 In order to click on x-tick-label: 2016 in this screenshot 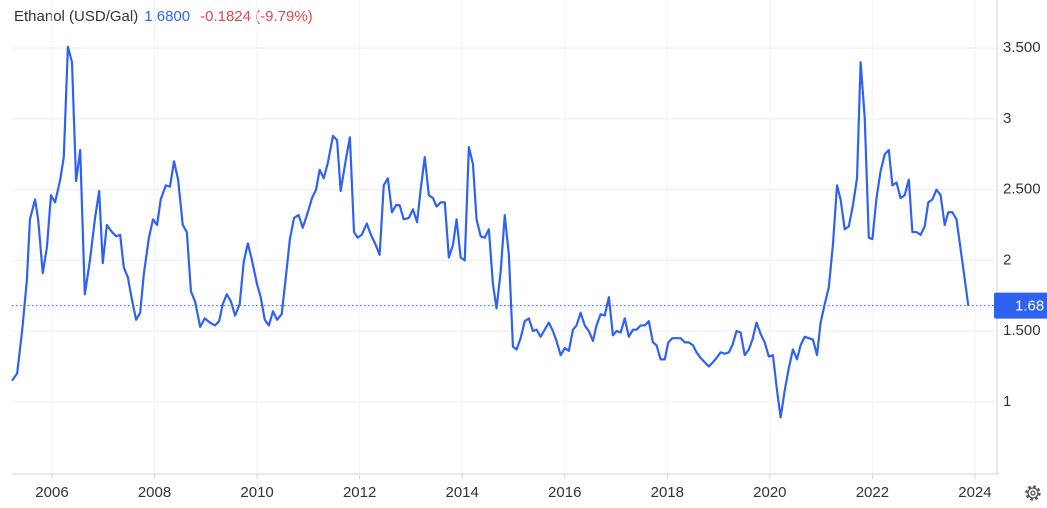, I will do `click(564, 492)`.